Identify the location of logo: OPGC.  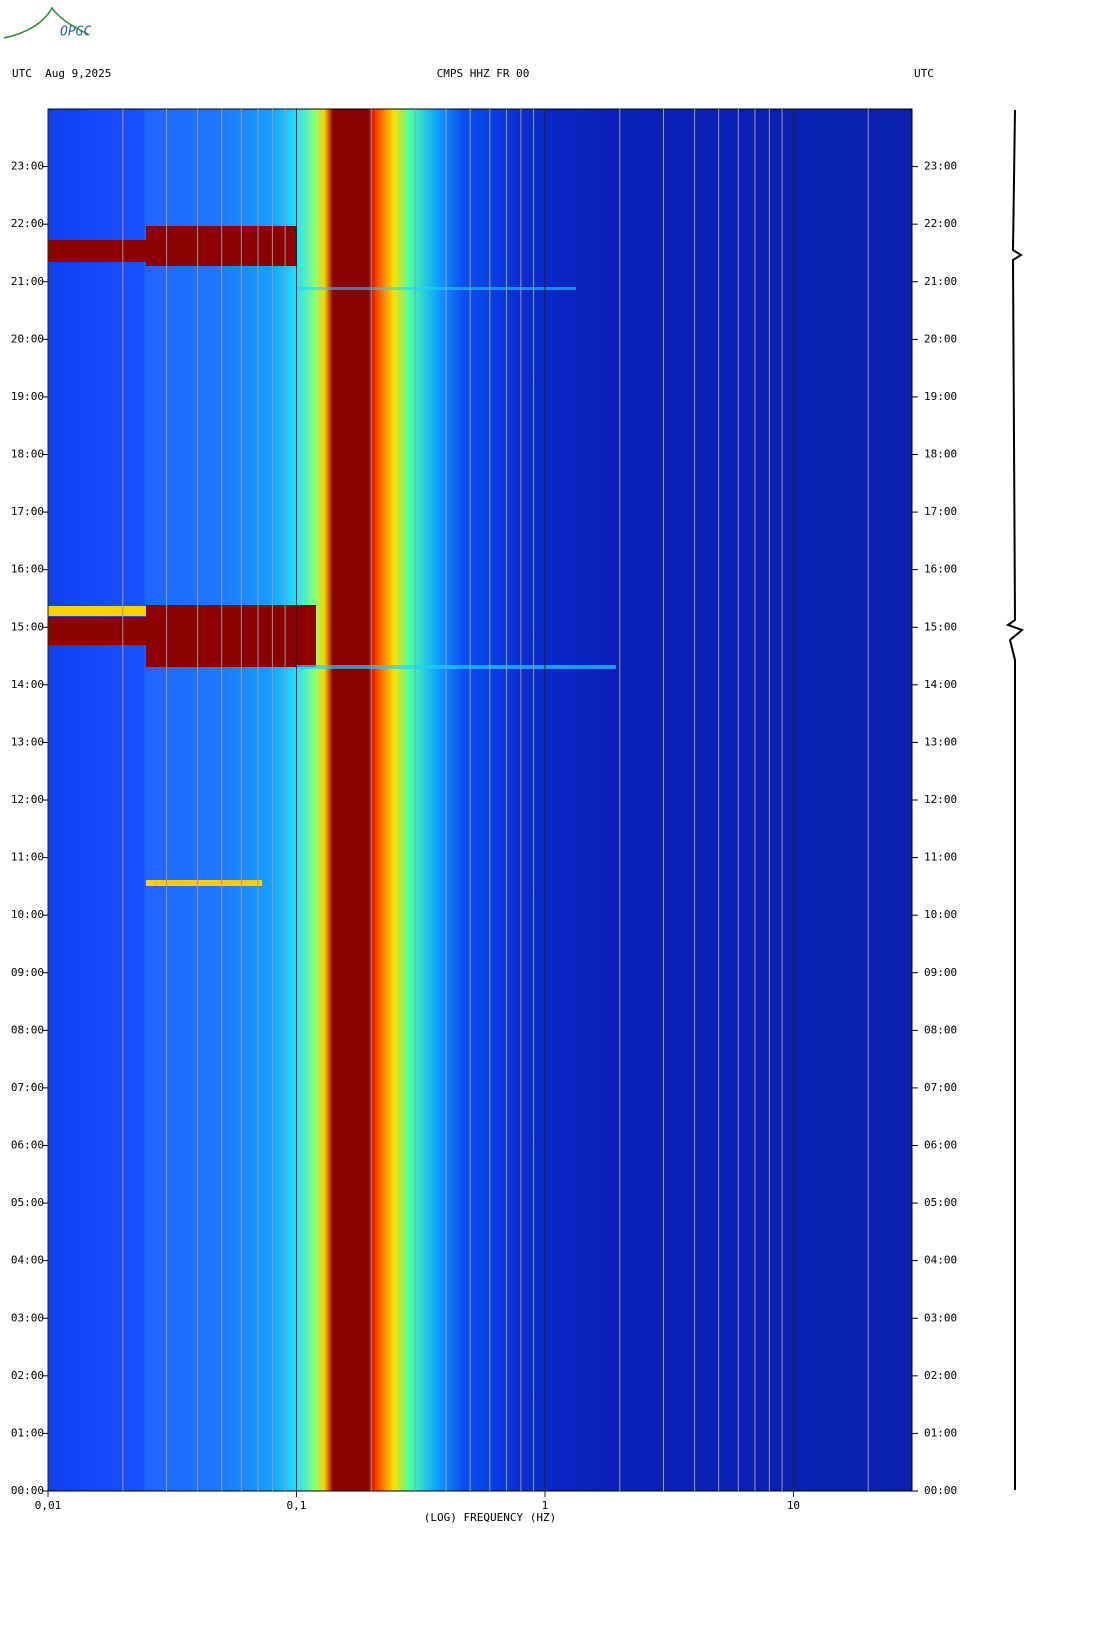
(75, 32).